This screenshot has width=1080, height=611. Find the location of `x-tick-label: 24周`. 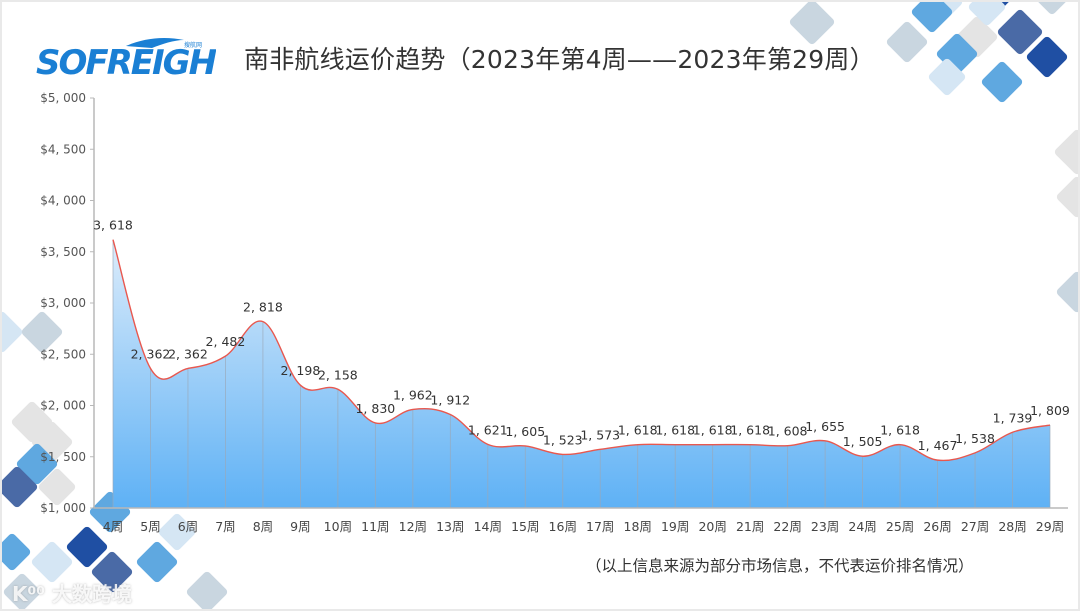

x-tick-label: 24周 is located at coordinates (862, 526).